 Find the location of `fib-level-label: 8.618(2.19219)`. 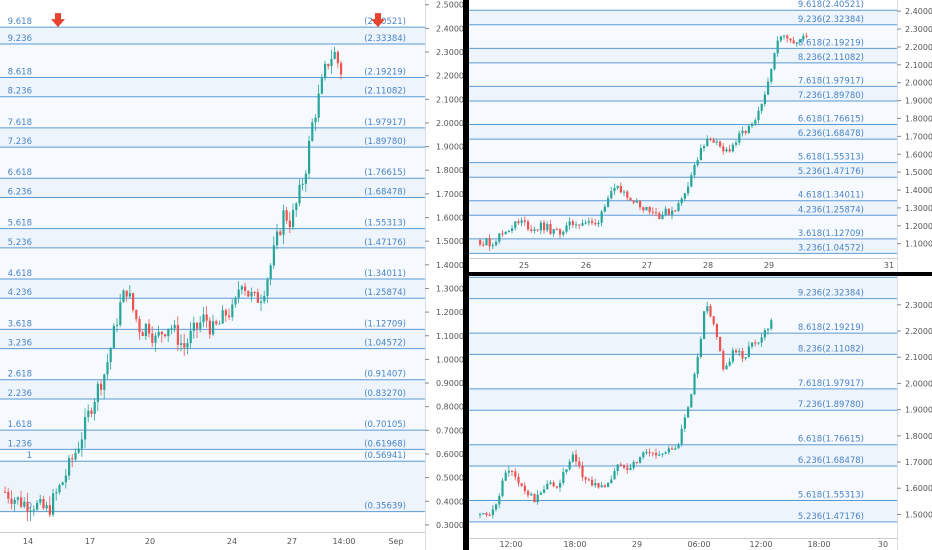

fib-level-label: 8.618(2.19219) is located at coordinates (831, 43).